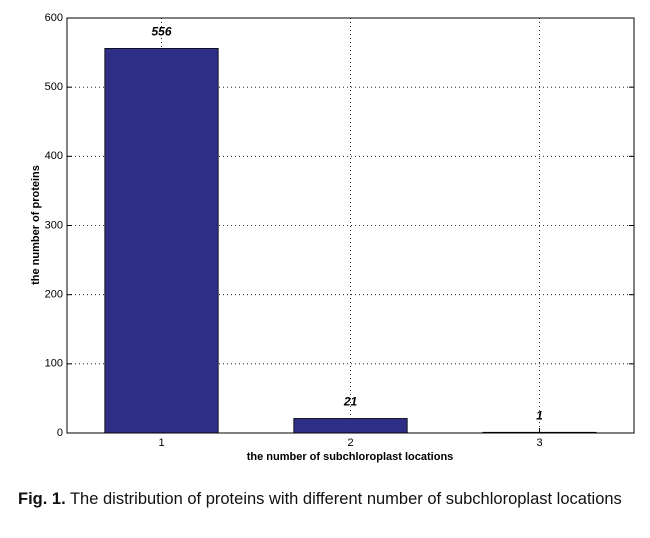 The height and width of the screenshot is (538, 650). What do you see at coordinates (350, 443) in the screenshot?
I see `x-tick-label: 2` at bounding box center [350, 443].